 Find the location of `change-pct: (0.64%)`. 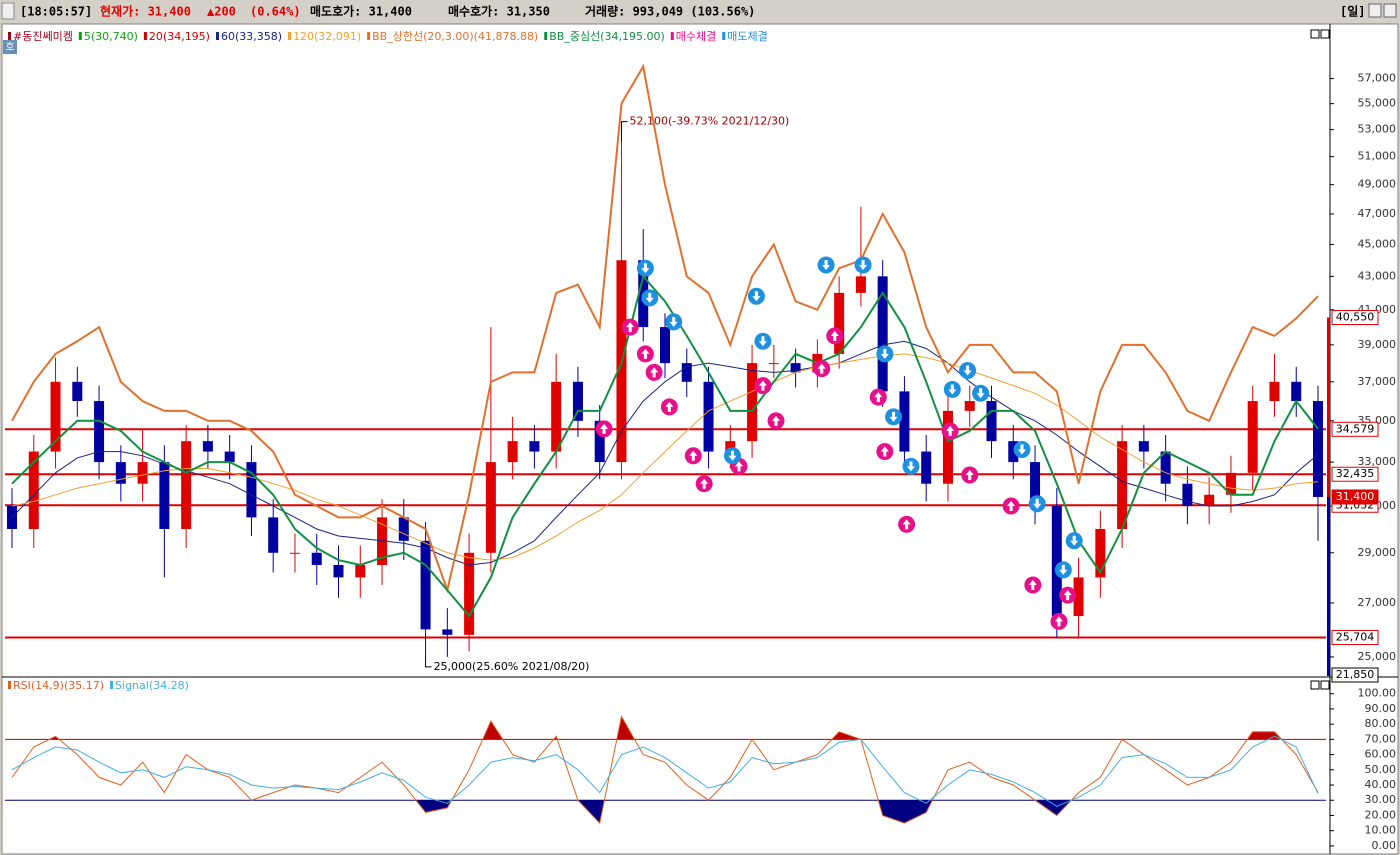

change-pct: (0.64%) is located at coordinates (275, 12).